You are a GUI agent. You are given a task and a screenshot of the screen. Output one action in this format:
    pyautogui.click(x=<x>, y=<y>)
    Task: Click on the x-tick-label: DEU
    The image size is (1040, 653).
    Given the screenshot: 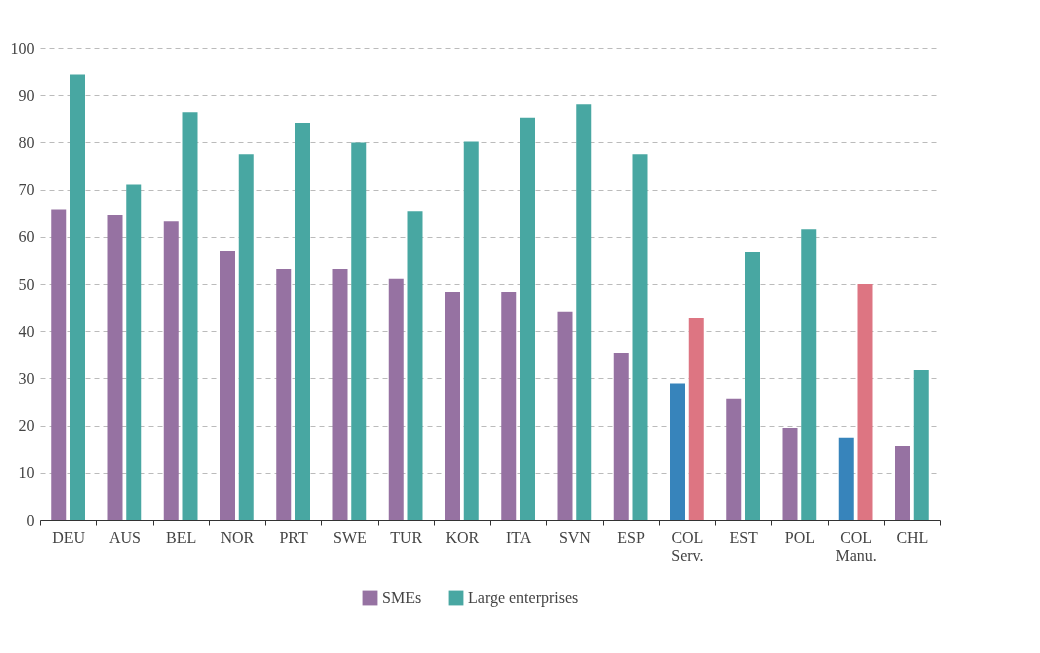 What is the action you would take?
    pyautogui.click(x=69, y=537)
    